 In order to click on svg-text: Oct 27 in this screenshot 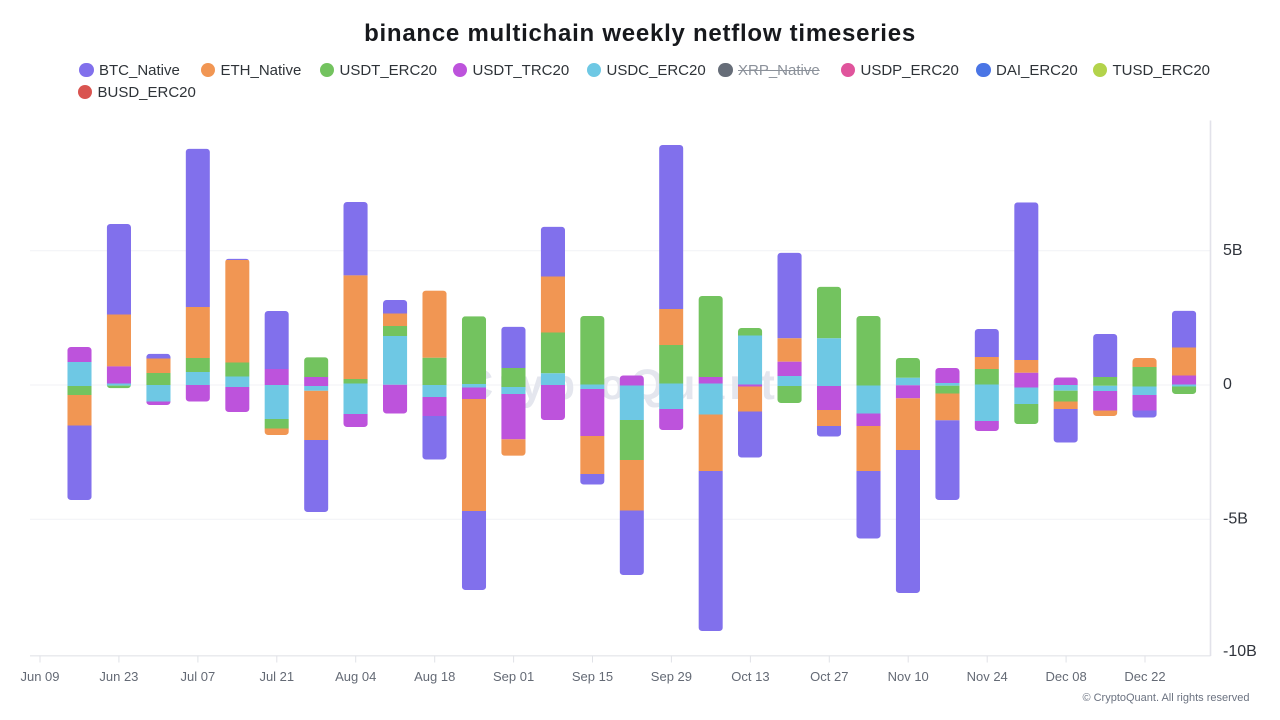, I will do `click(829, 676)`.